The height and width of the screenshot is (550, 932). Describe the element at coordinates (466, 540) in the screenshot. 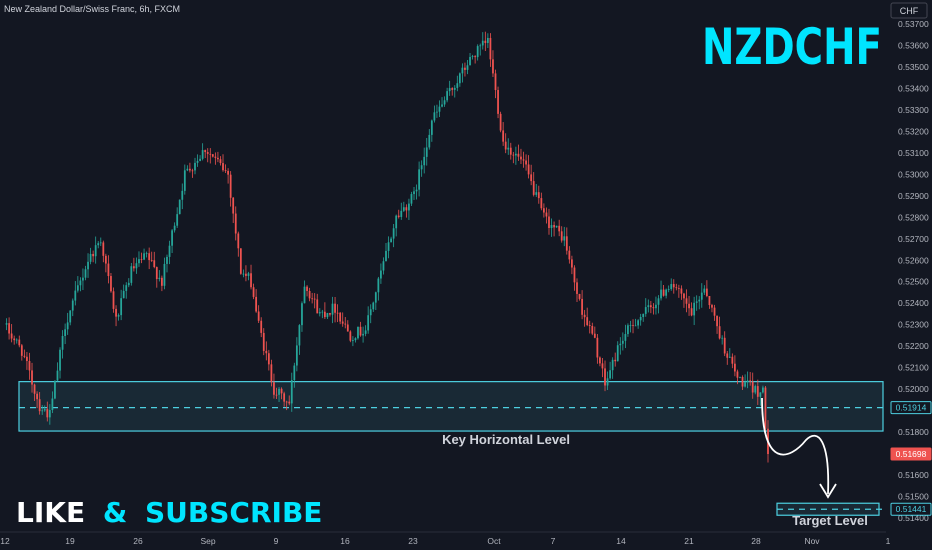

I see `time-axis: 12 19 26 Sep 9 16 23 Oct 7 14 21 28 Nov 1` at that location.